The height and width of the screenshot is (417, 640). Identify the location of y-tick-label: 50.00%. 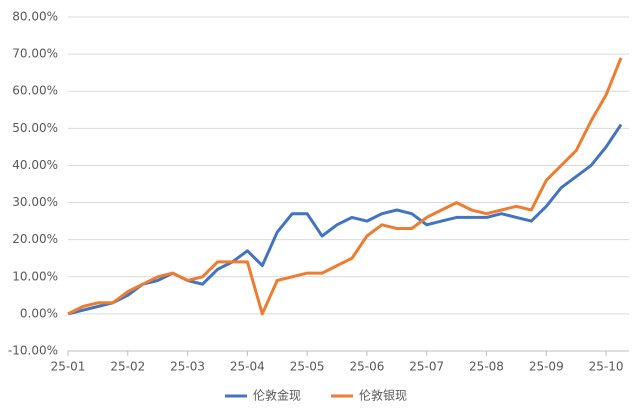
(35, 128).